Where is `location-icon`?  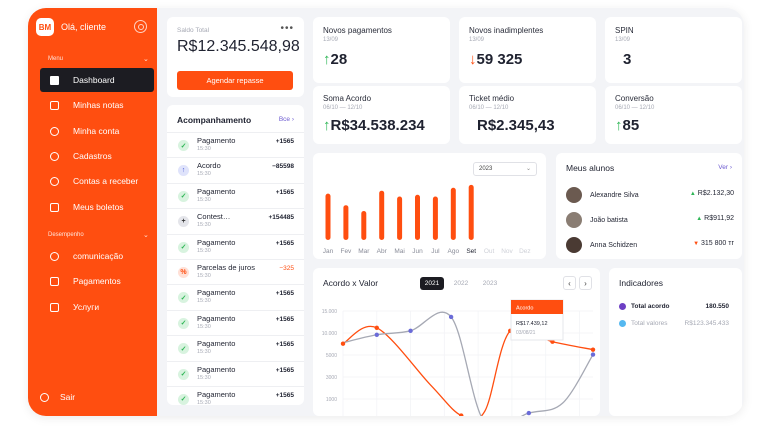 location-icon is located at coordinates (54, 131).